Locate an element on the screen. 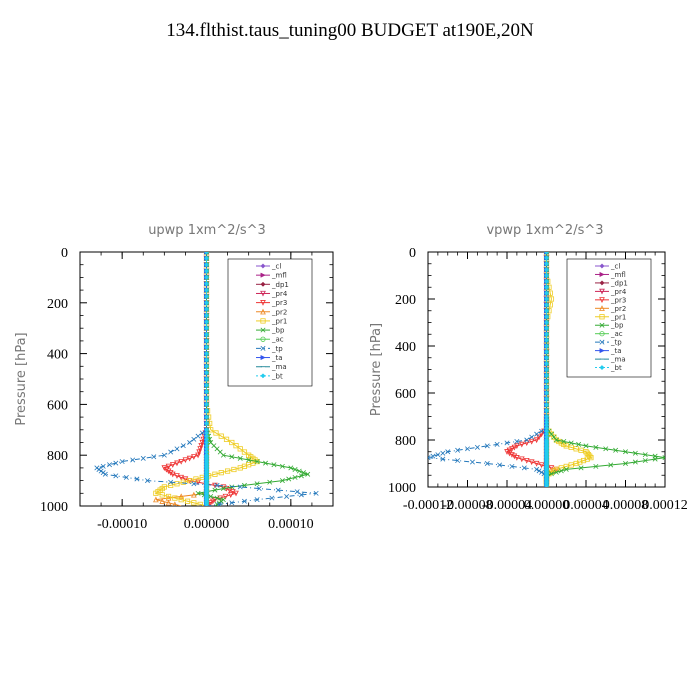  legend-box is located at coordinates (609, 318).